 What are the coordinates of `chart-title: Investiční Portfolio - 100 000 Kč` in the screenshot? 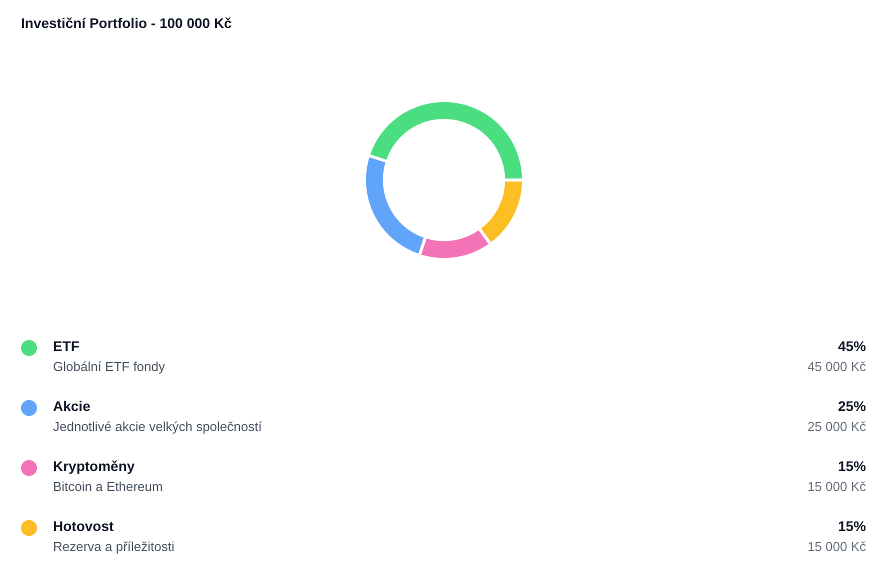 It's located at (126, 23).